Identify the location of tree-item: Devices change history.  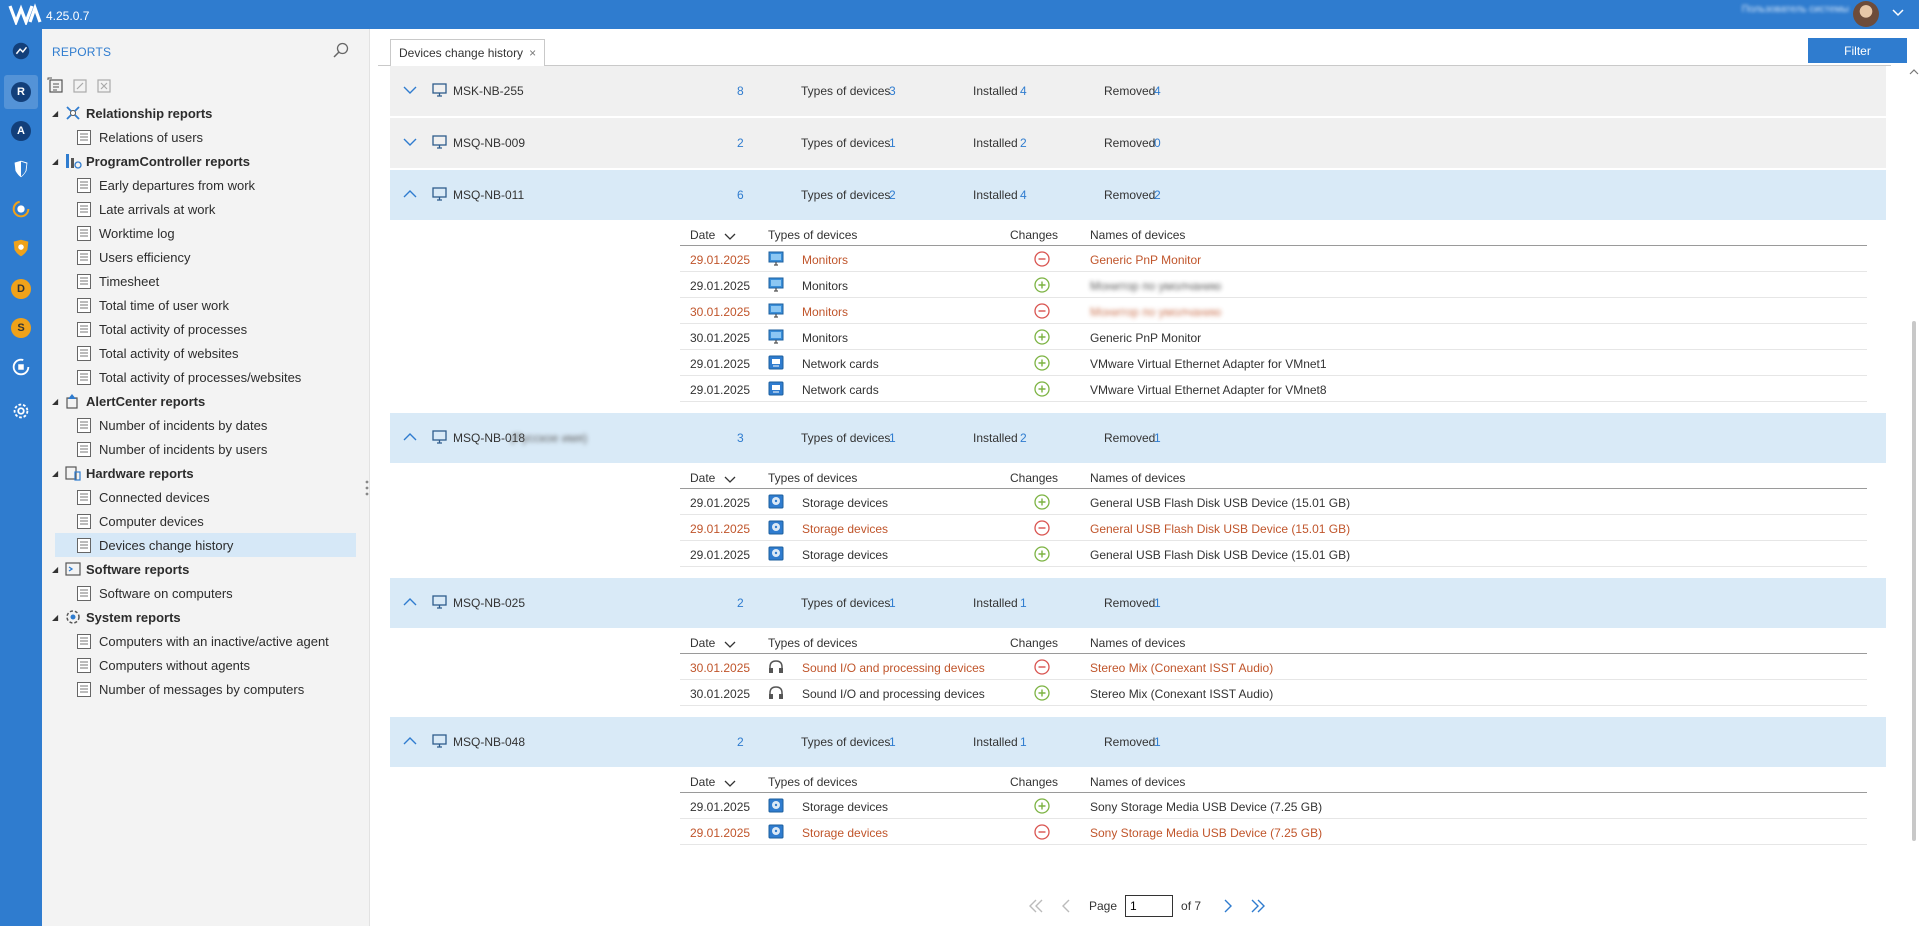
(205, 545).